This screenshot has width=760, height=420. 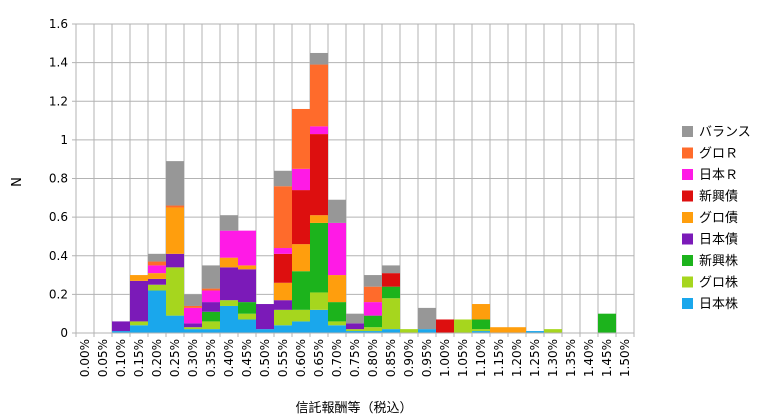 What do you see at coordinates (283, 268) in the screenshot?
I see `bar-segment-5-0.55%` at bounding box center [283, 268].